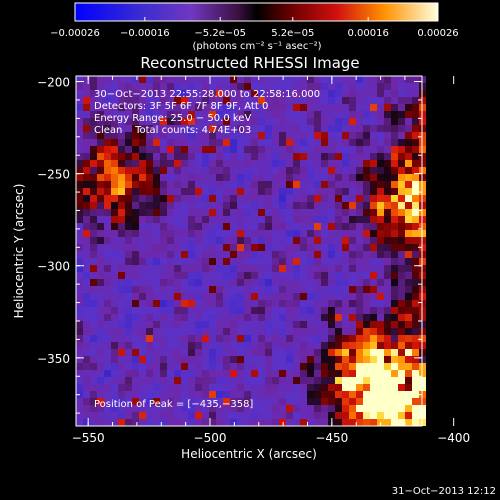 The height and width of the screenshot is (500, 500). What do you see at coordinates (210, 438) in the screenshot?
I see `x-tick-label: −500` at bounding box center [210, 438].